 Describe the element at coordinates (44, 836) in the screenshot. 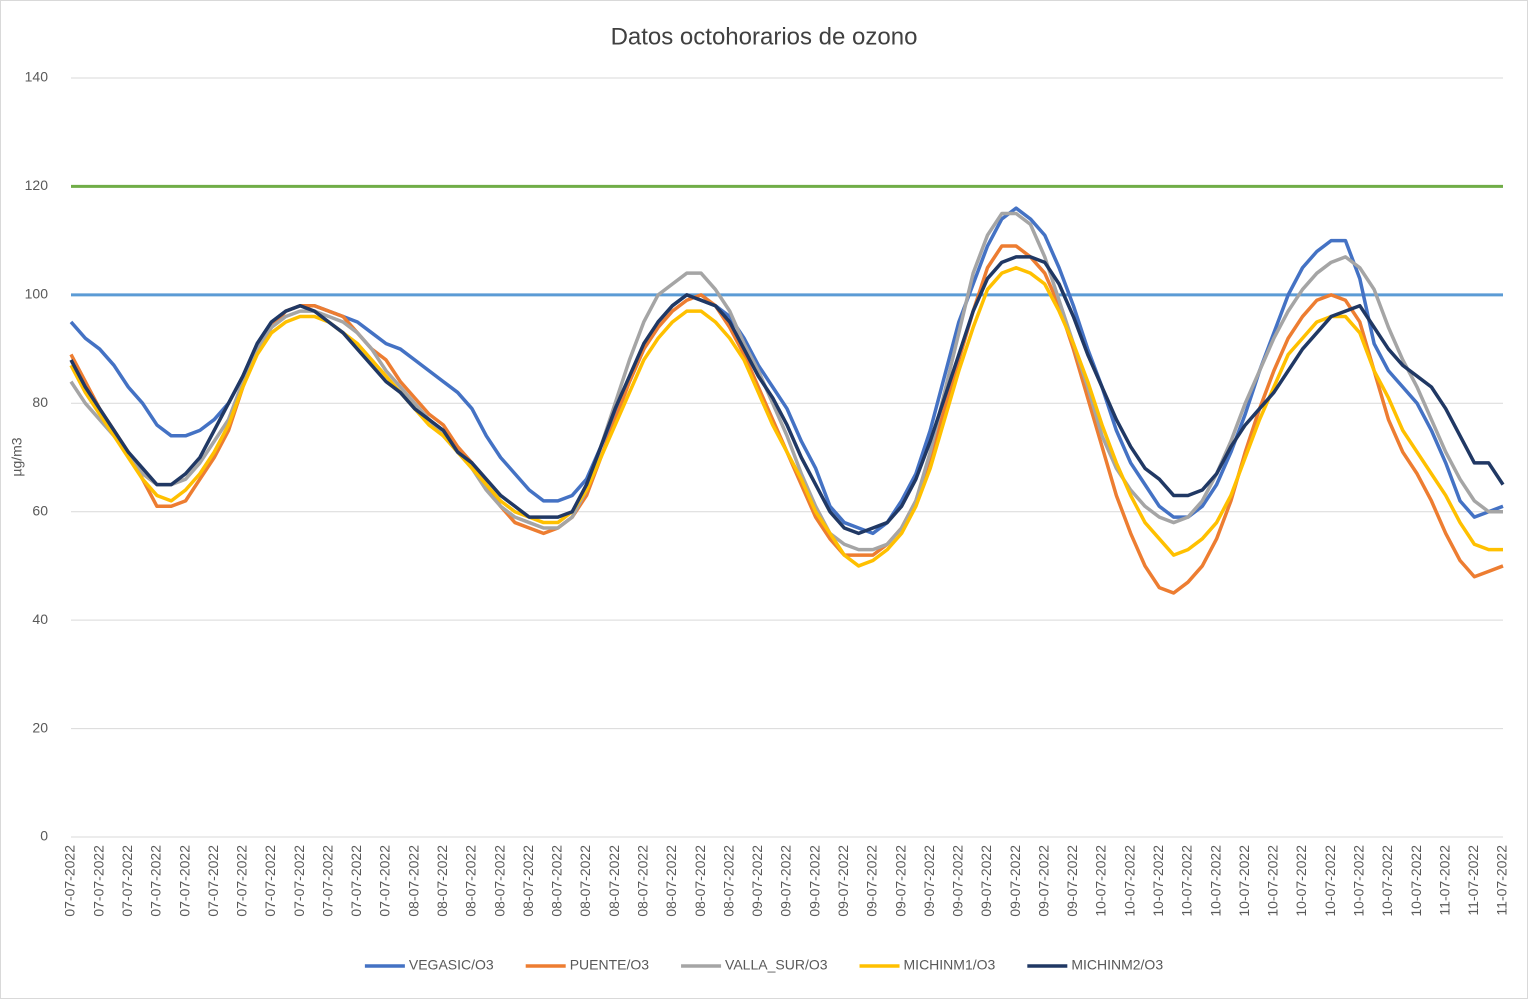

I see `y-tick-label: 0` at that location.